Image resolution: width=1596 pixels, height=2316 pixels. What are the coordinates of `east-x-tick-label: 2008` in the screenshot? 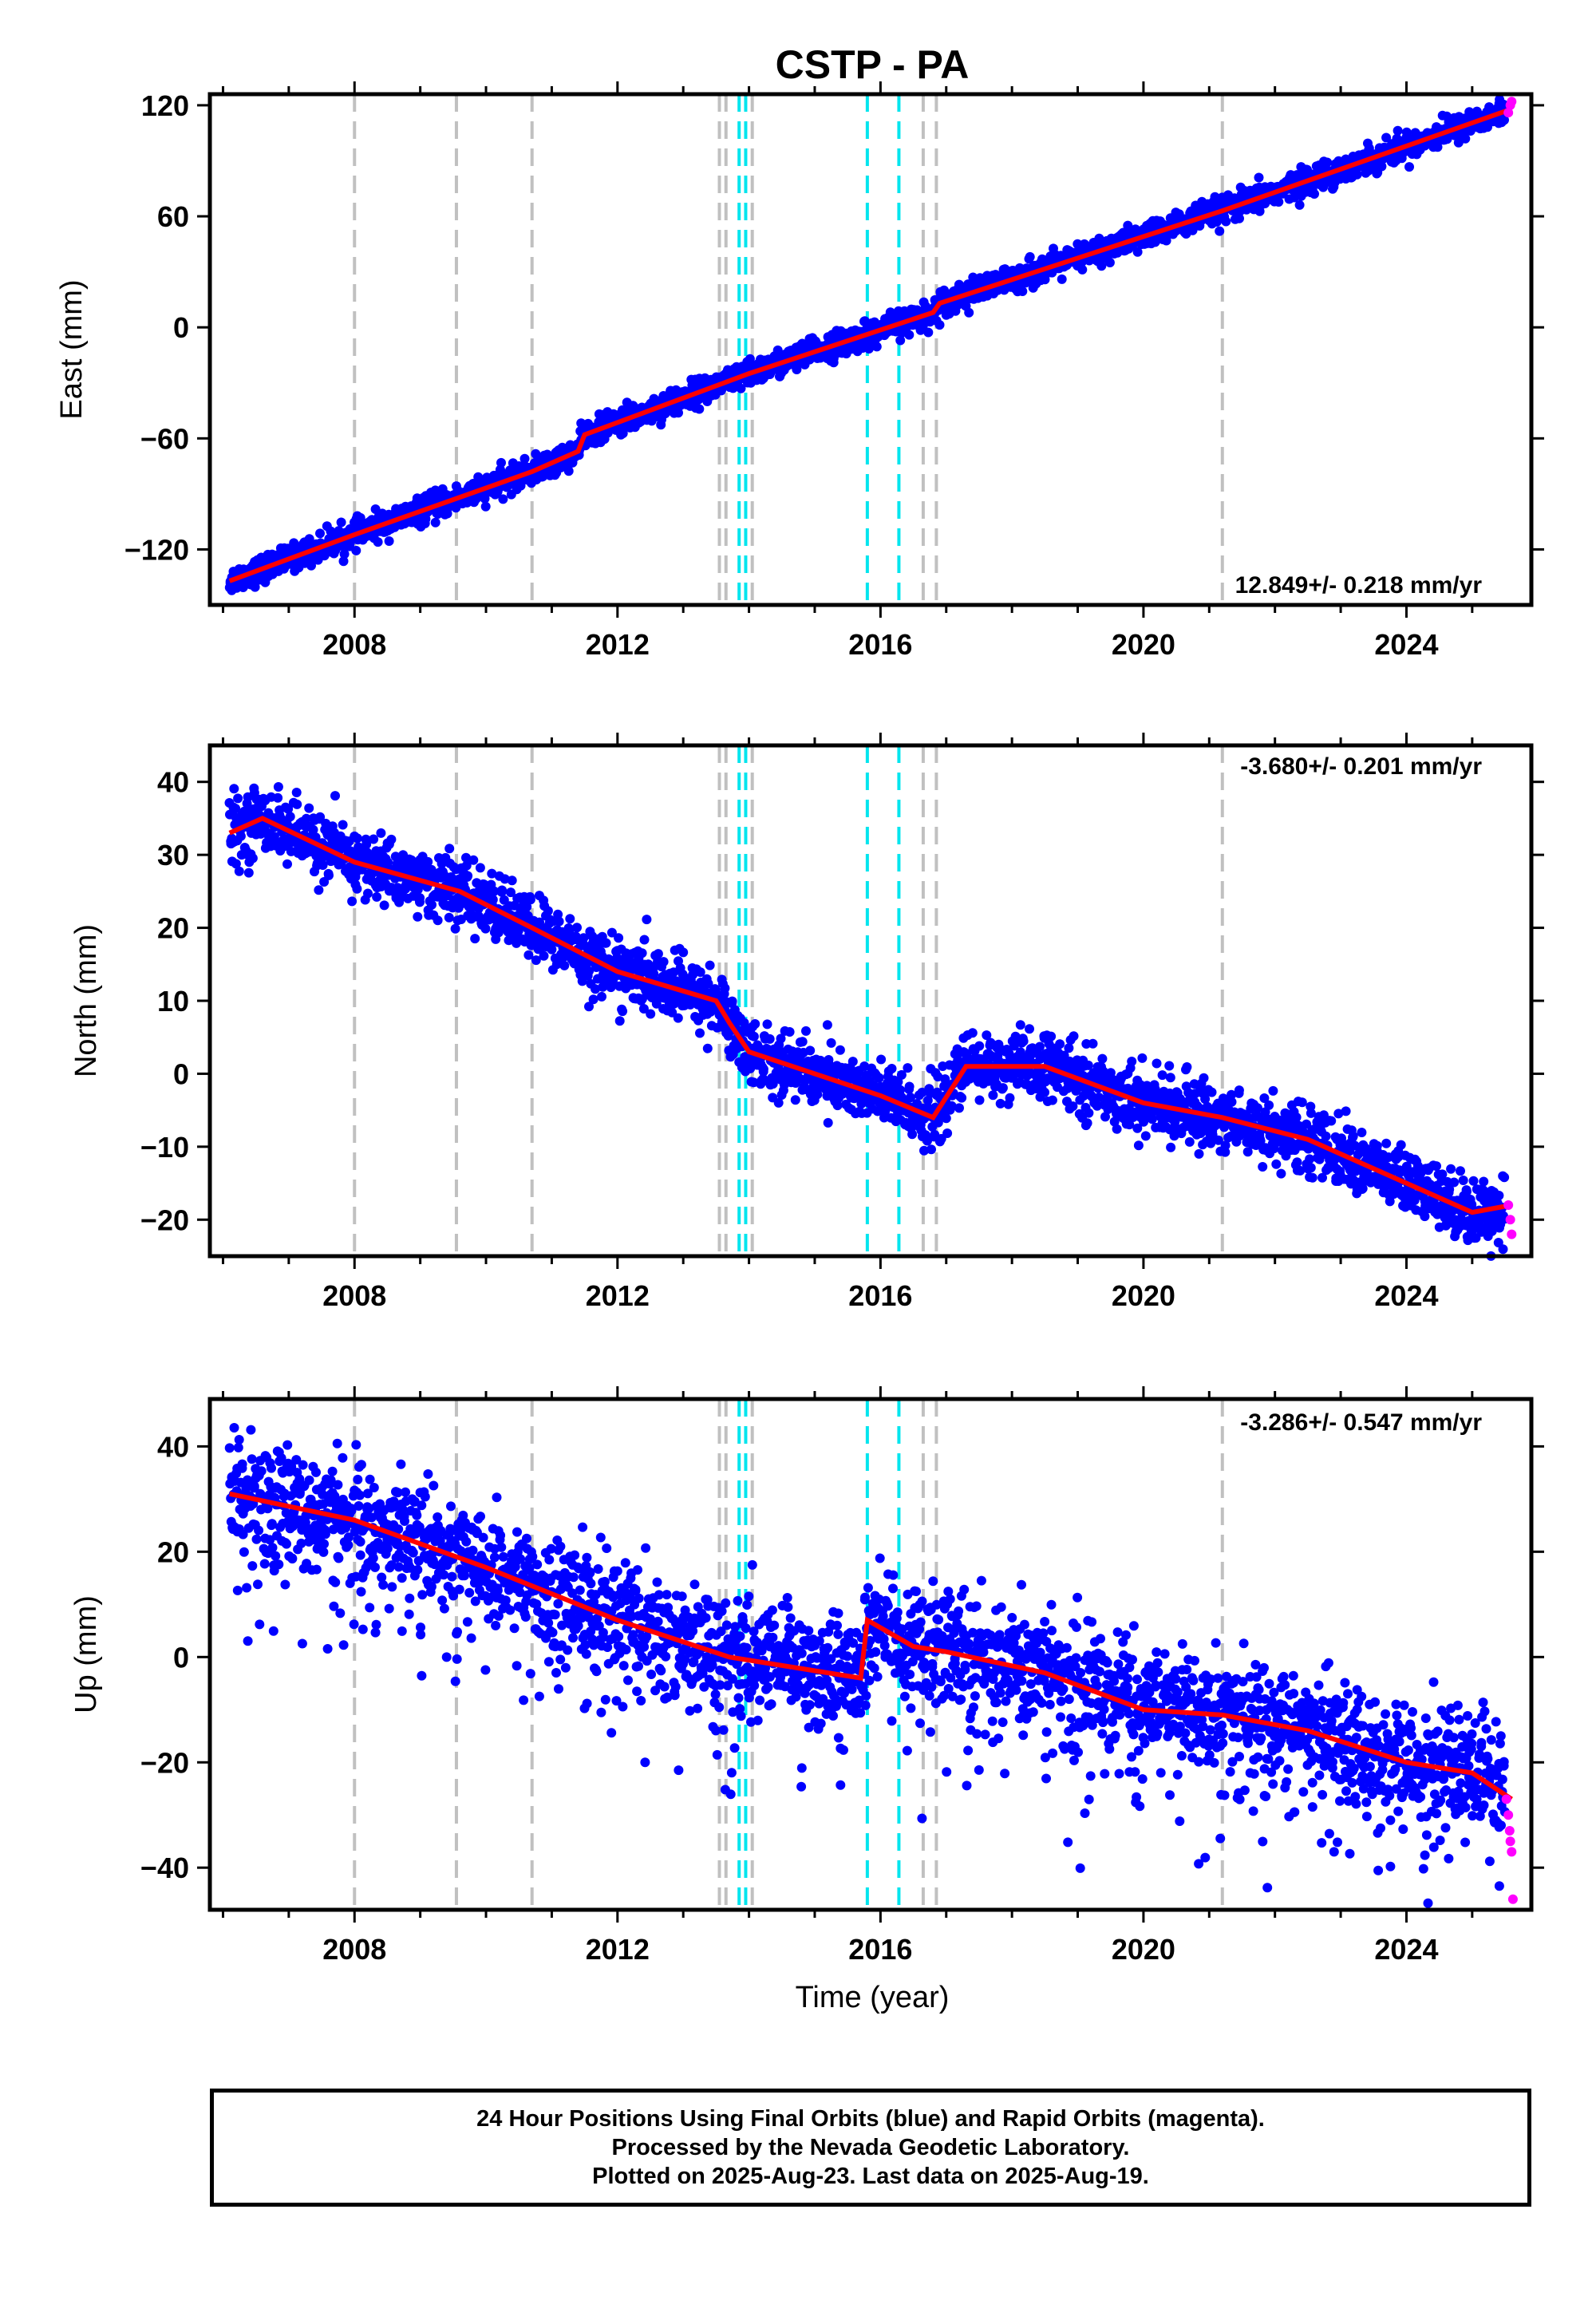 It's located at (354, 644).